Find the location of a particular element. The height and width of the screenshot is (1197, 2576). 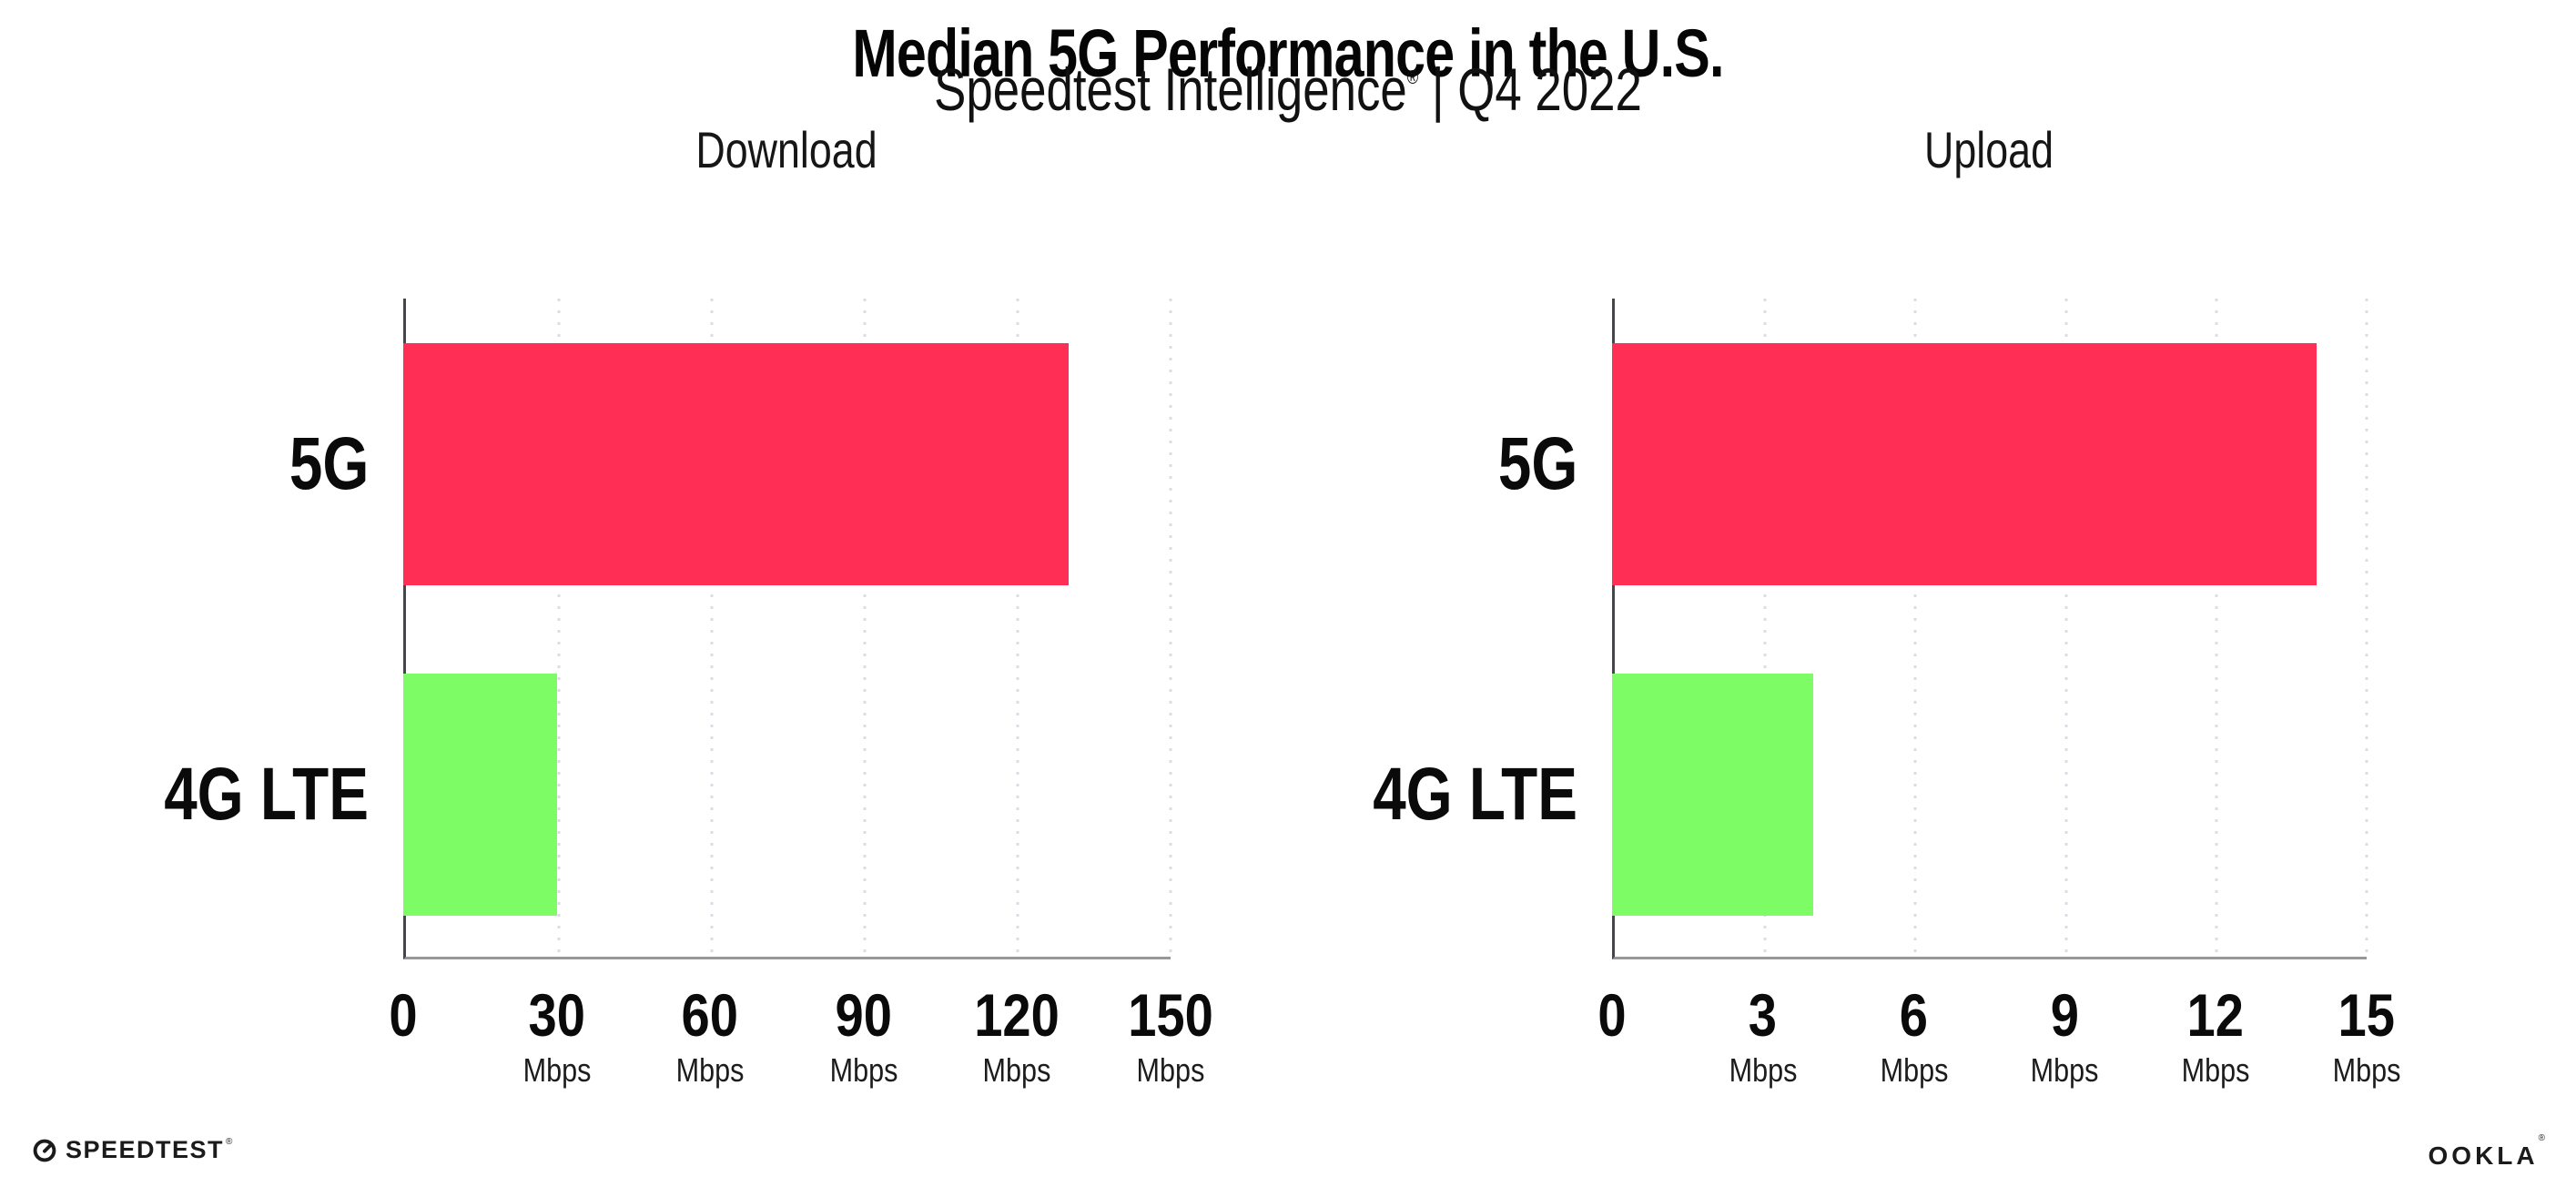

page-title-text: Median 5G Performance in the U.S. is located at coordinates (1288, 53).